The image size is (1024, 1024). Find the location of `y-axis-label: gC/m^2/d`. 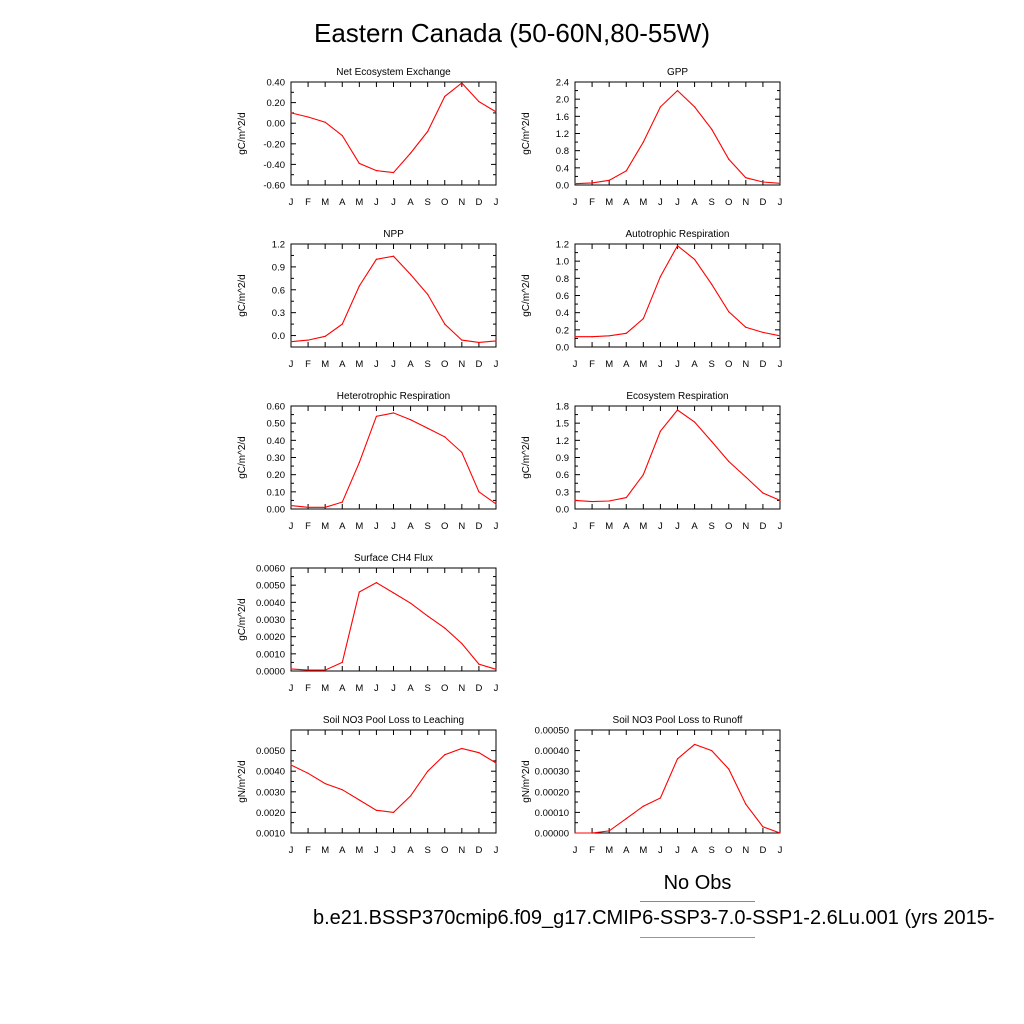

y-axis-label: gC/m^2/d is located at coordinates (242, 133).